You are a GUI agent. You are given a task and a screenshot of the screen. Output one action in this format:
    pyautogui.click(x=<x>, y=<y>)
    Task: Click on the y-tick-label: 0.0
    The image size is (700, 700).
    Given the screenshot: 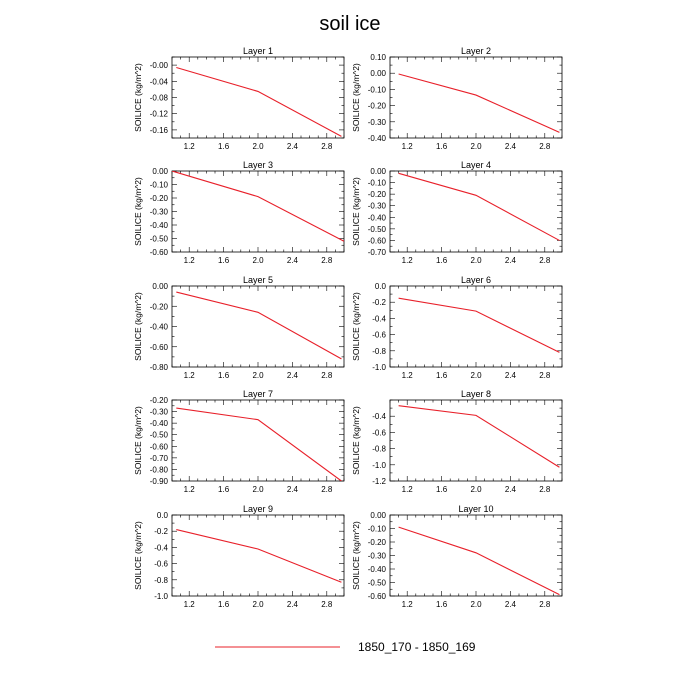 What is the action you would take?
    pyautogui.click(x=381, y=286)
    